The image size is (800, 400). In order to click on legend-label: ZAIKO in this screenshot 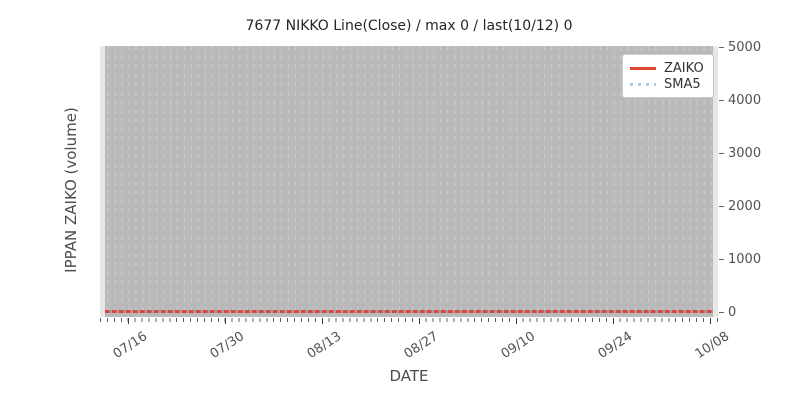, I will do `click(684, 68)`.